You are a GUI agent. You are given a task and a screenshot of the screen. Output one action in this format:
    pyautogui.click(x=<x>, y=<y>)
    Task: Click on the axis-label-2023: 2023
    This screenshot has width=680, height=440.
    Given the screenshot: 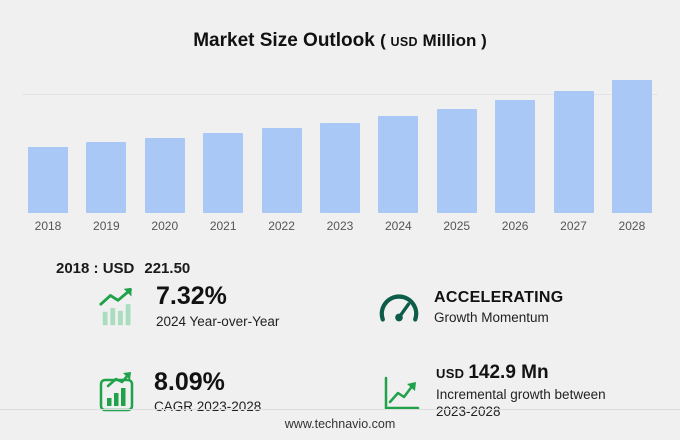 What is the action you would take?
    pyautogui.click(x=340, y=226)
    